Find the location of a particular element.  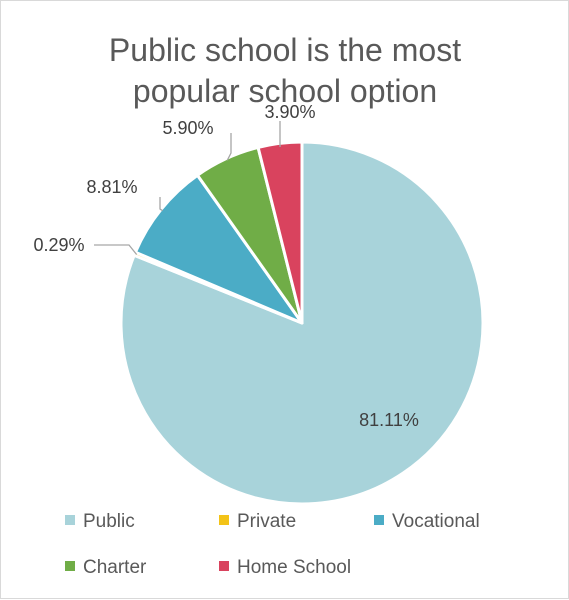

data-label-private: 0.29% is located at coordinates (58, 245).